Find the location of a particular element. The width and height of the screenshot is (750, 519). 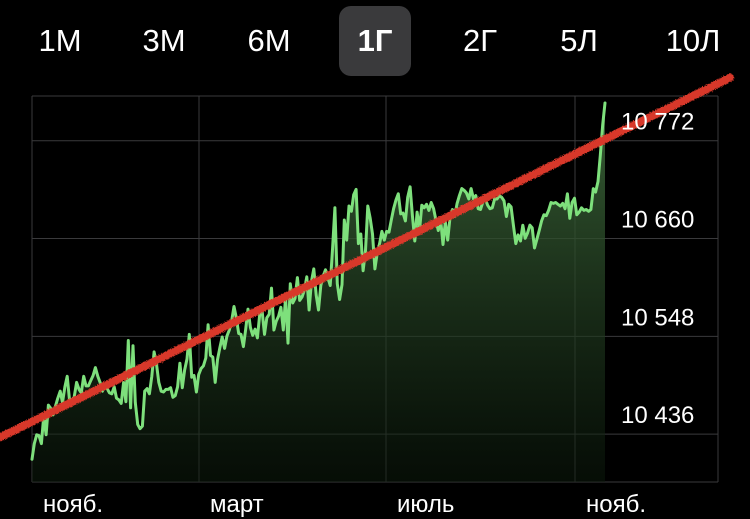

y-tick-label: 10 548 is located at coordinates (657, 317).